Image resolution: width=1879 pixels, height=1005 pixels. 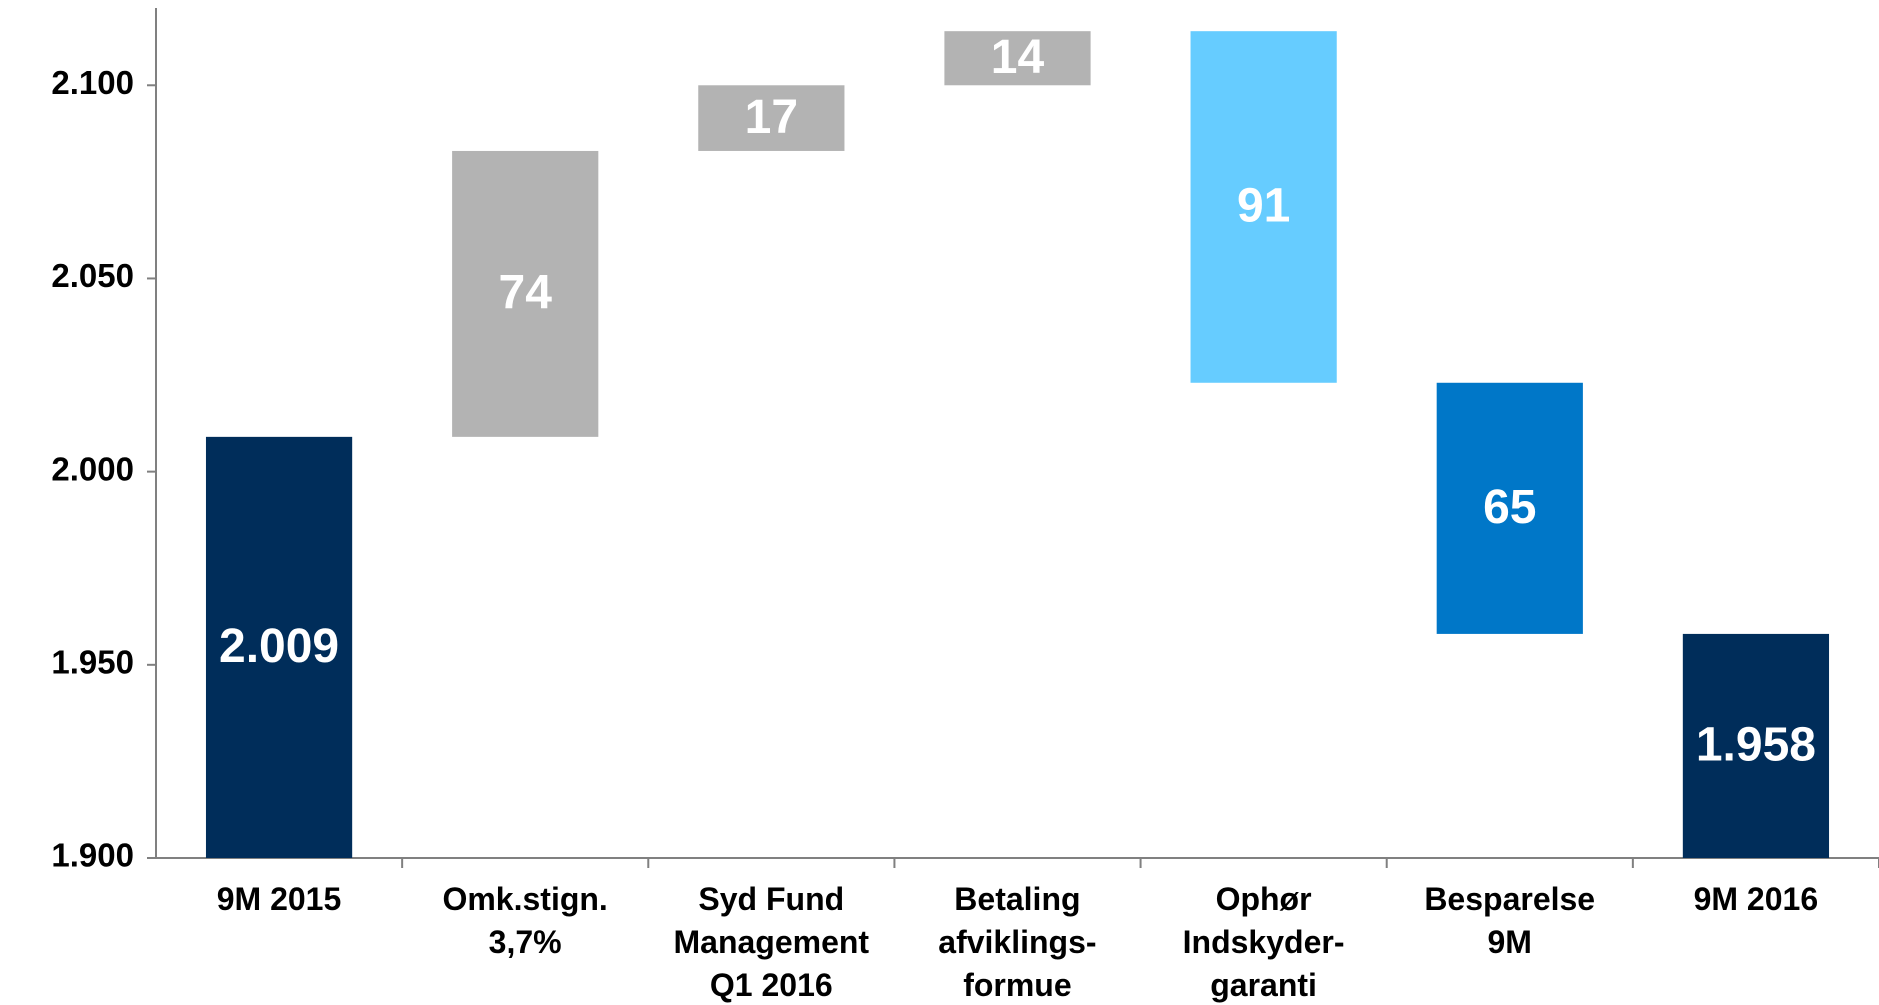 I want to click on value-label: 14, so click(x=1018, y=57).